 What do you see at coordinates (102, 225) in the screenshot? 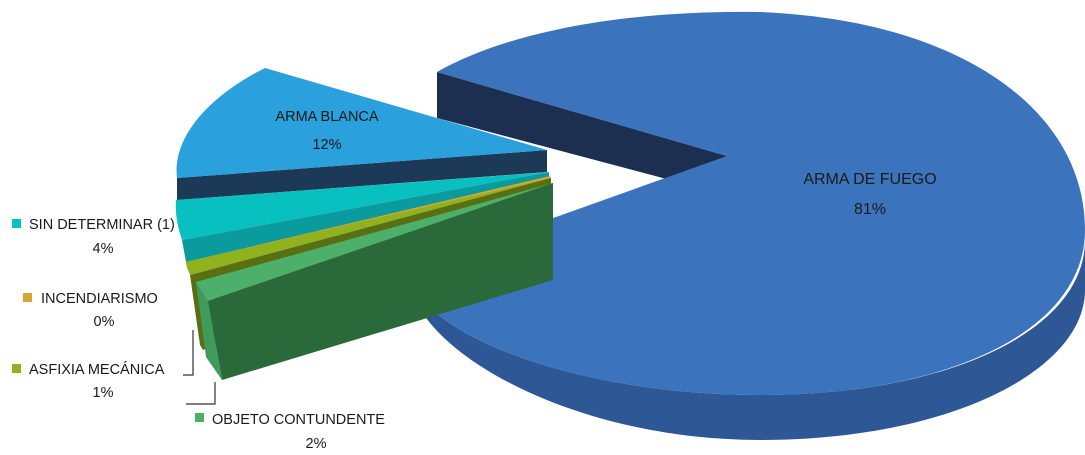
I see `label-sin-determinar: SIN DETERMINAR (1)` at bounding box center [102, 225].